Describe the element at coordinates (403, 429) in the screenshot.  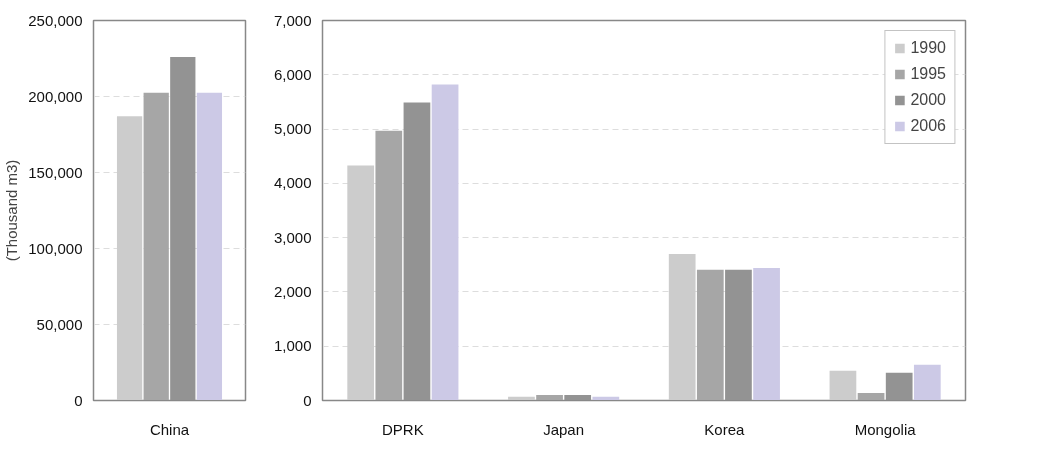
I see `x-tick-label: DPRK` at that location.